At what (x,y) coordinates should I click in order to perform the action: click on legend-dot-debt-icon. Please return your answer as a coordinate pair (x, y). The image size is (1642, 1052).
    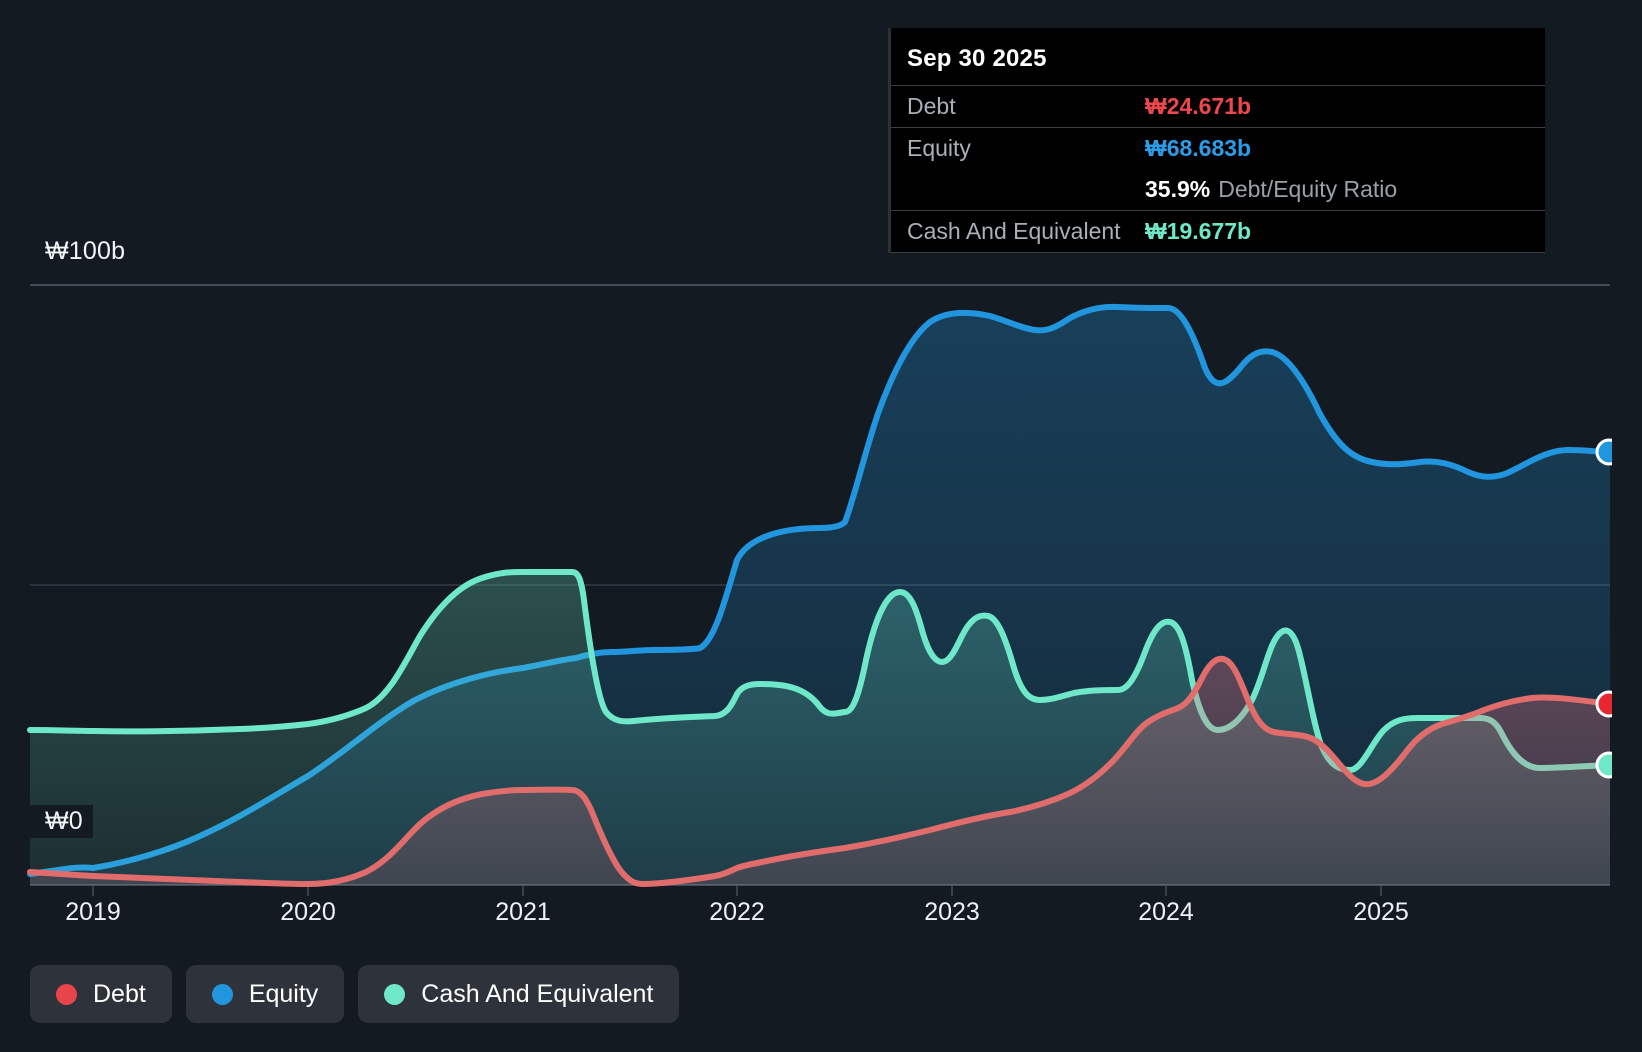
    Looking at the image, I should click on (66, 994).